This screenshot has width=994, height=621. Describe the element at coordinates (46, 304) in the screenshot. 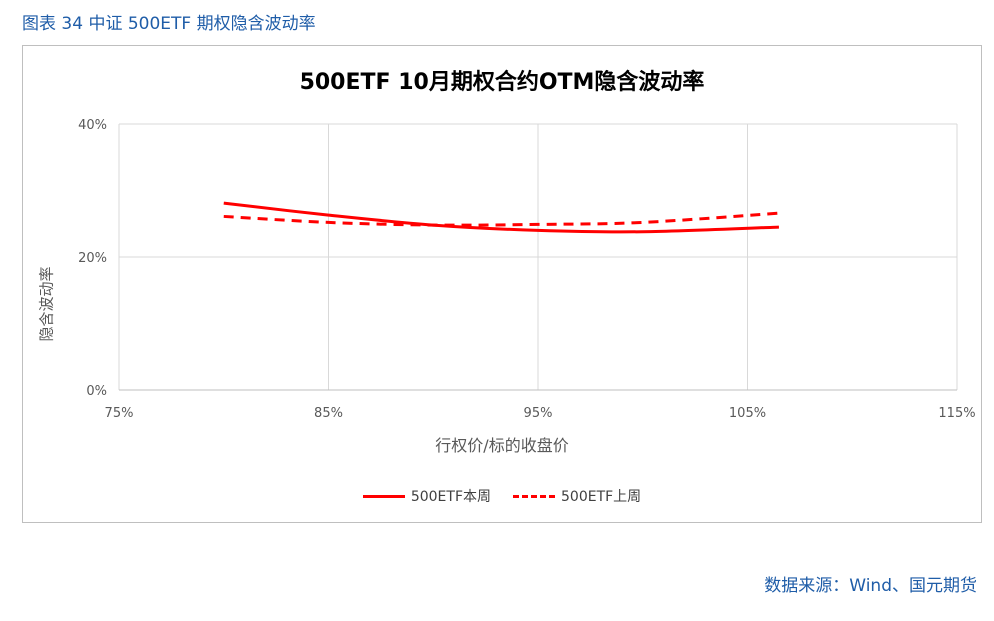

I see `y-axis-label: 隐含波动率` at that location.